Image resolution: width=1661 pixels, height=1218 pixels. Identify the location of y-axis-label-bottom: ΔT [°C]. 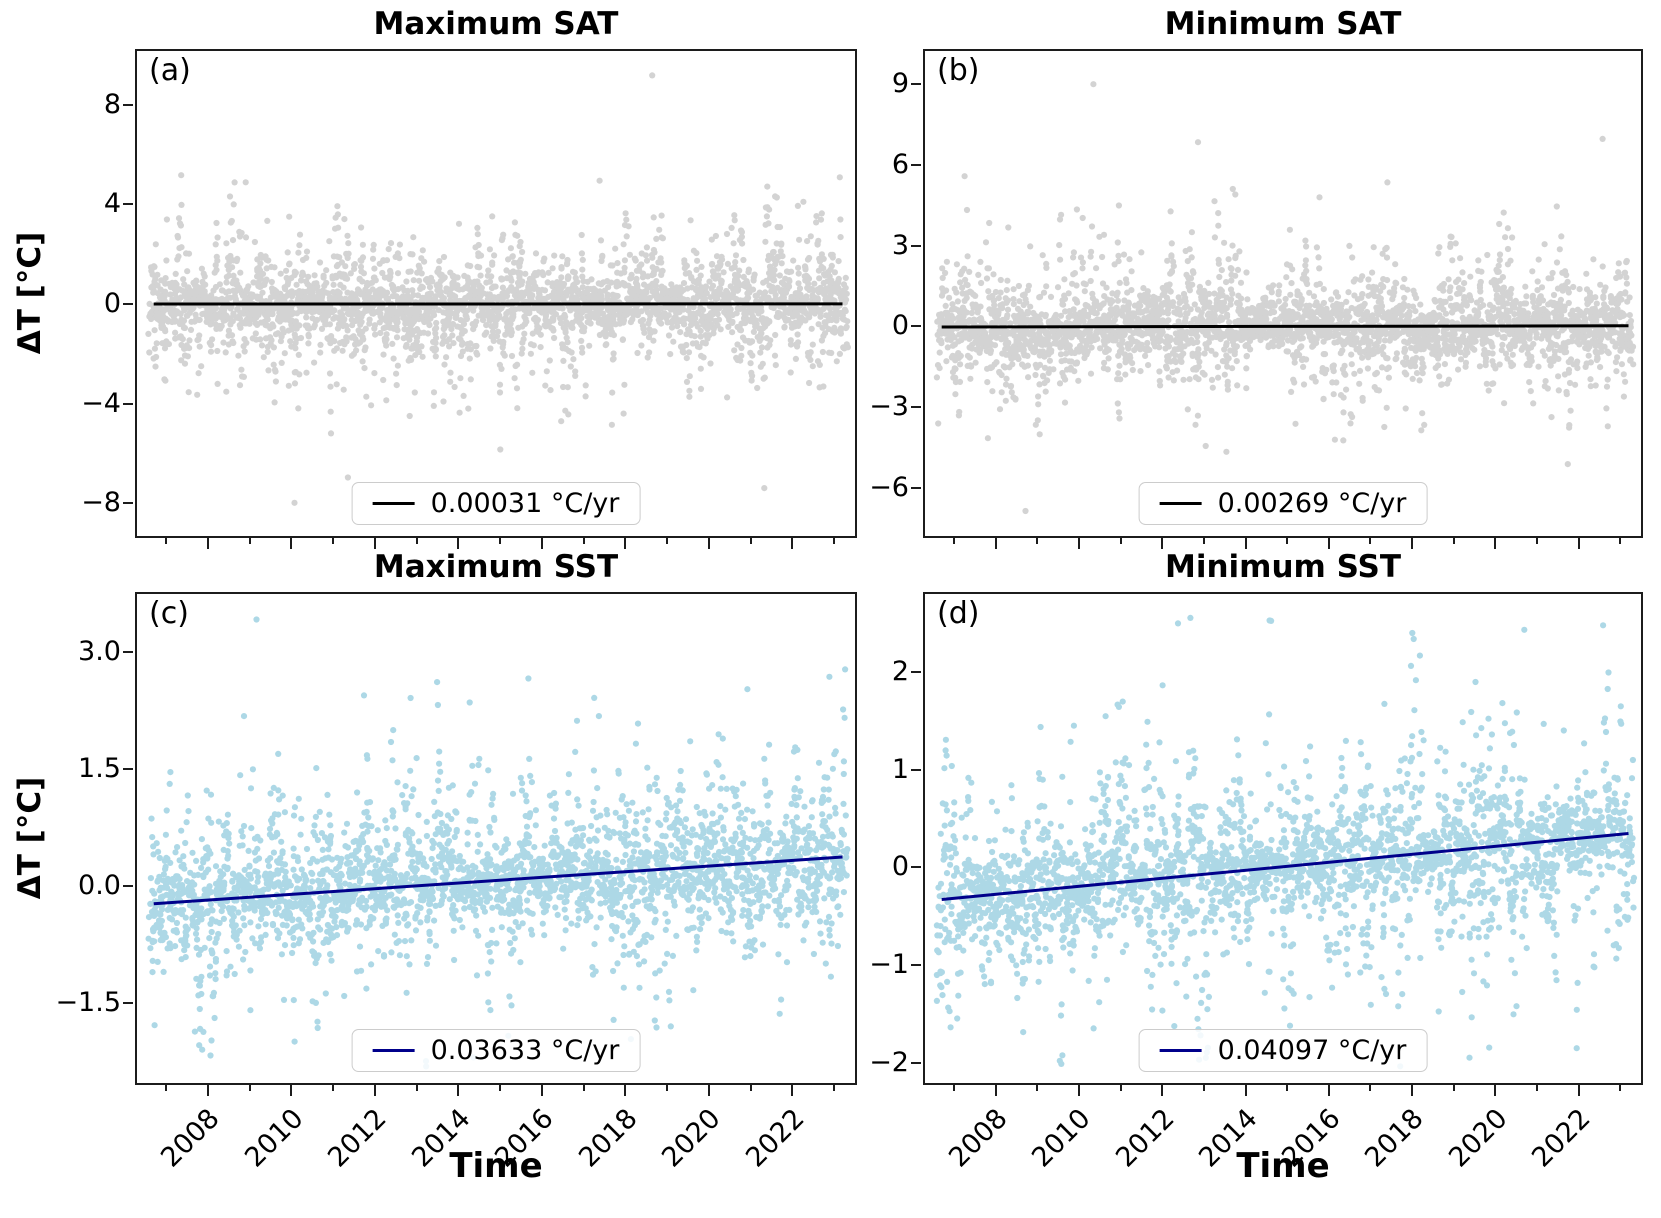
(30, 838).